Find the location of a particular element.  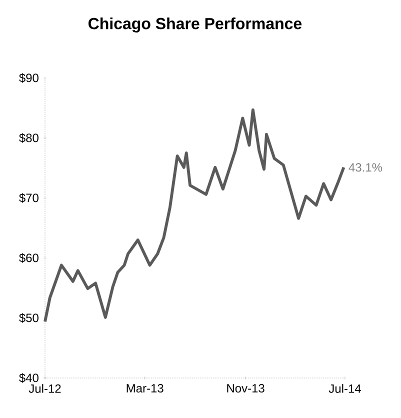

y-tick-label: $50 is located at coordinates (28, 318).